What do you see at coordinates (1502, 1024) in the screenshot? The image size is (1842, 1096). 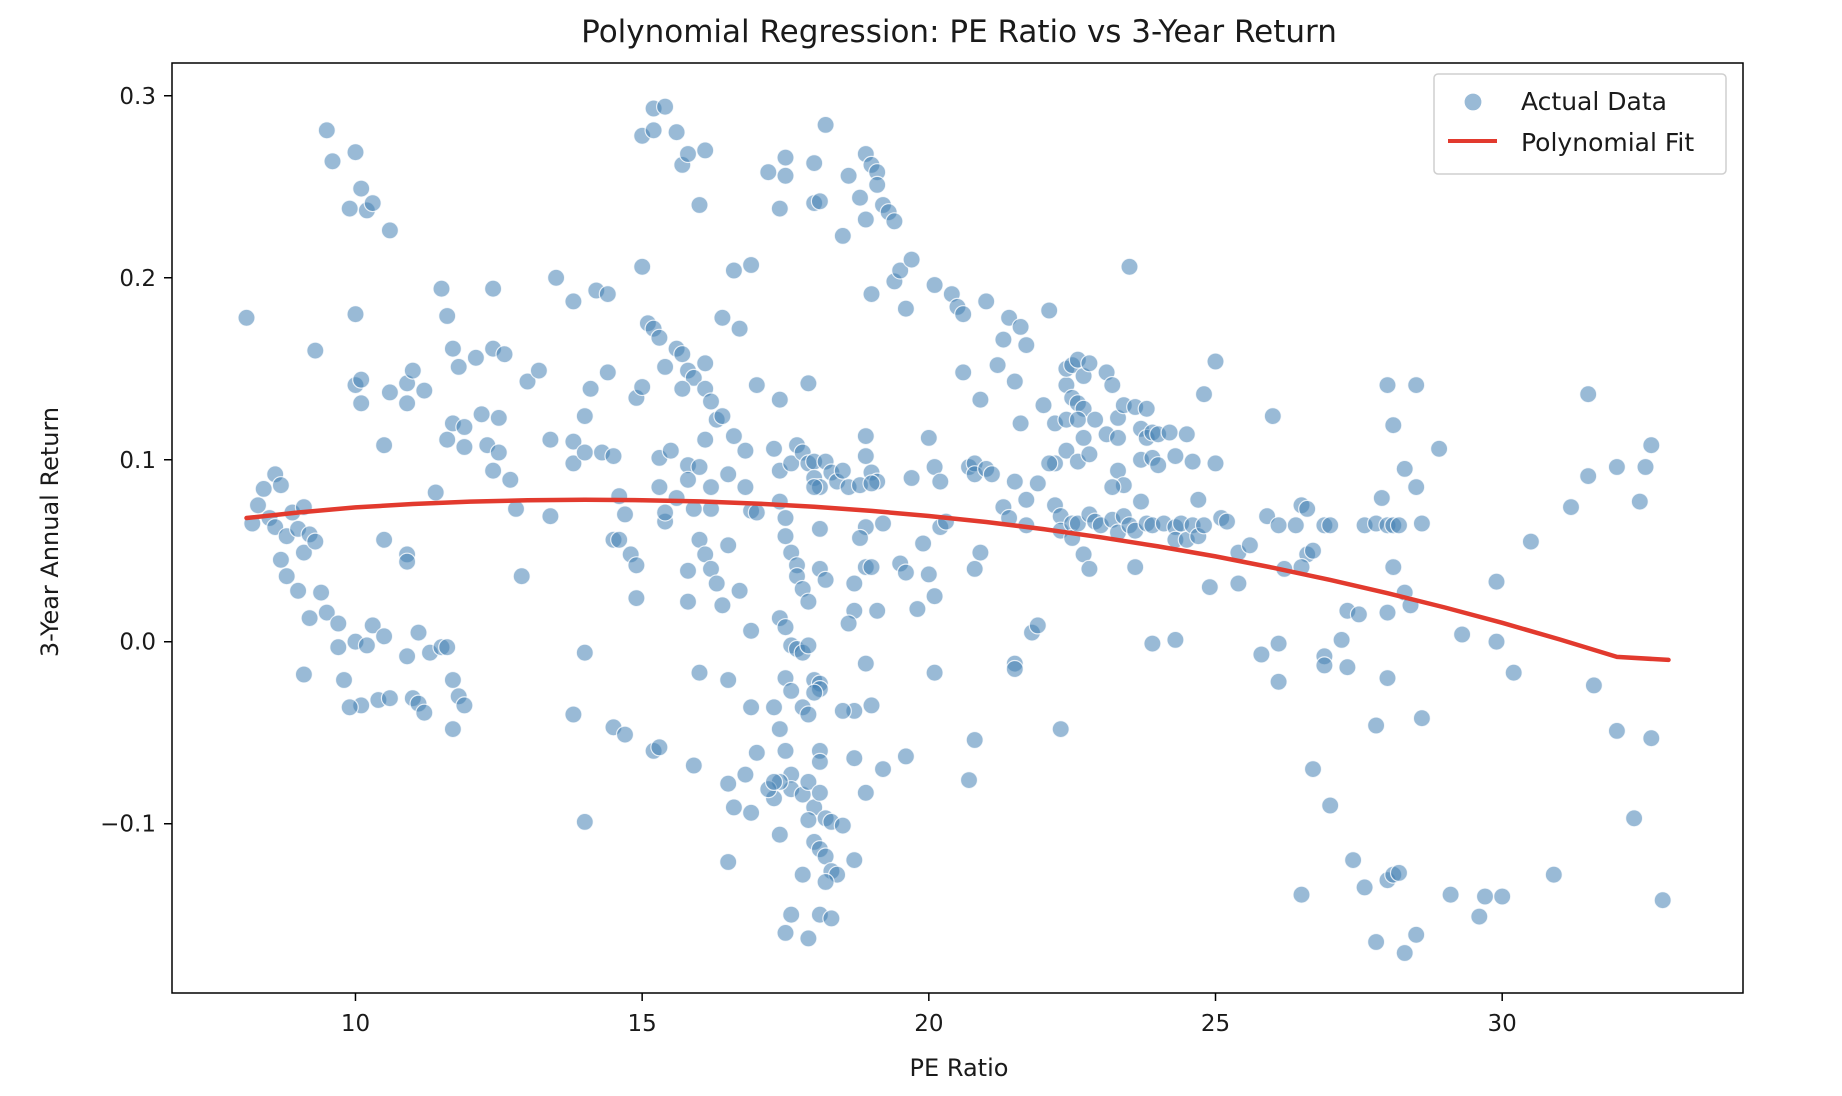 I see `x-tick-label: 30` at bounding box center [1502, 1024].